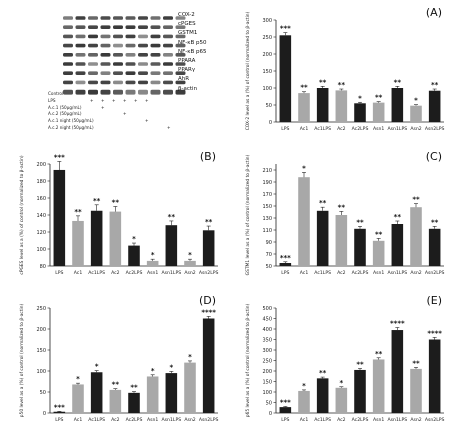  Describe the element at coordinates (188, 33) in the screenshot. I see `protein-label: GSTM1` at that location.